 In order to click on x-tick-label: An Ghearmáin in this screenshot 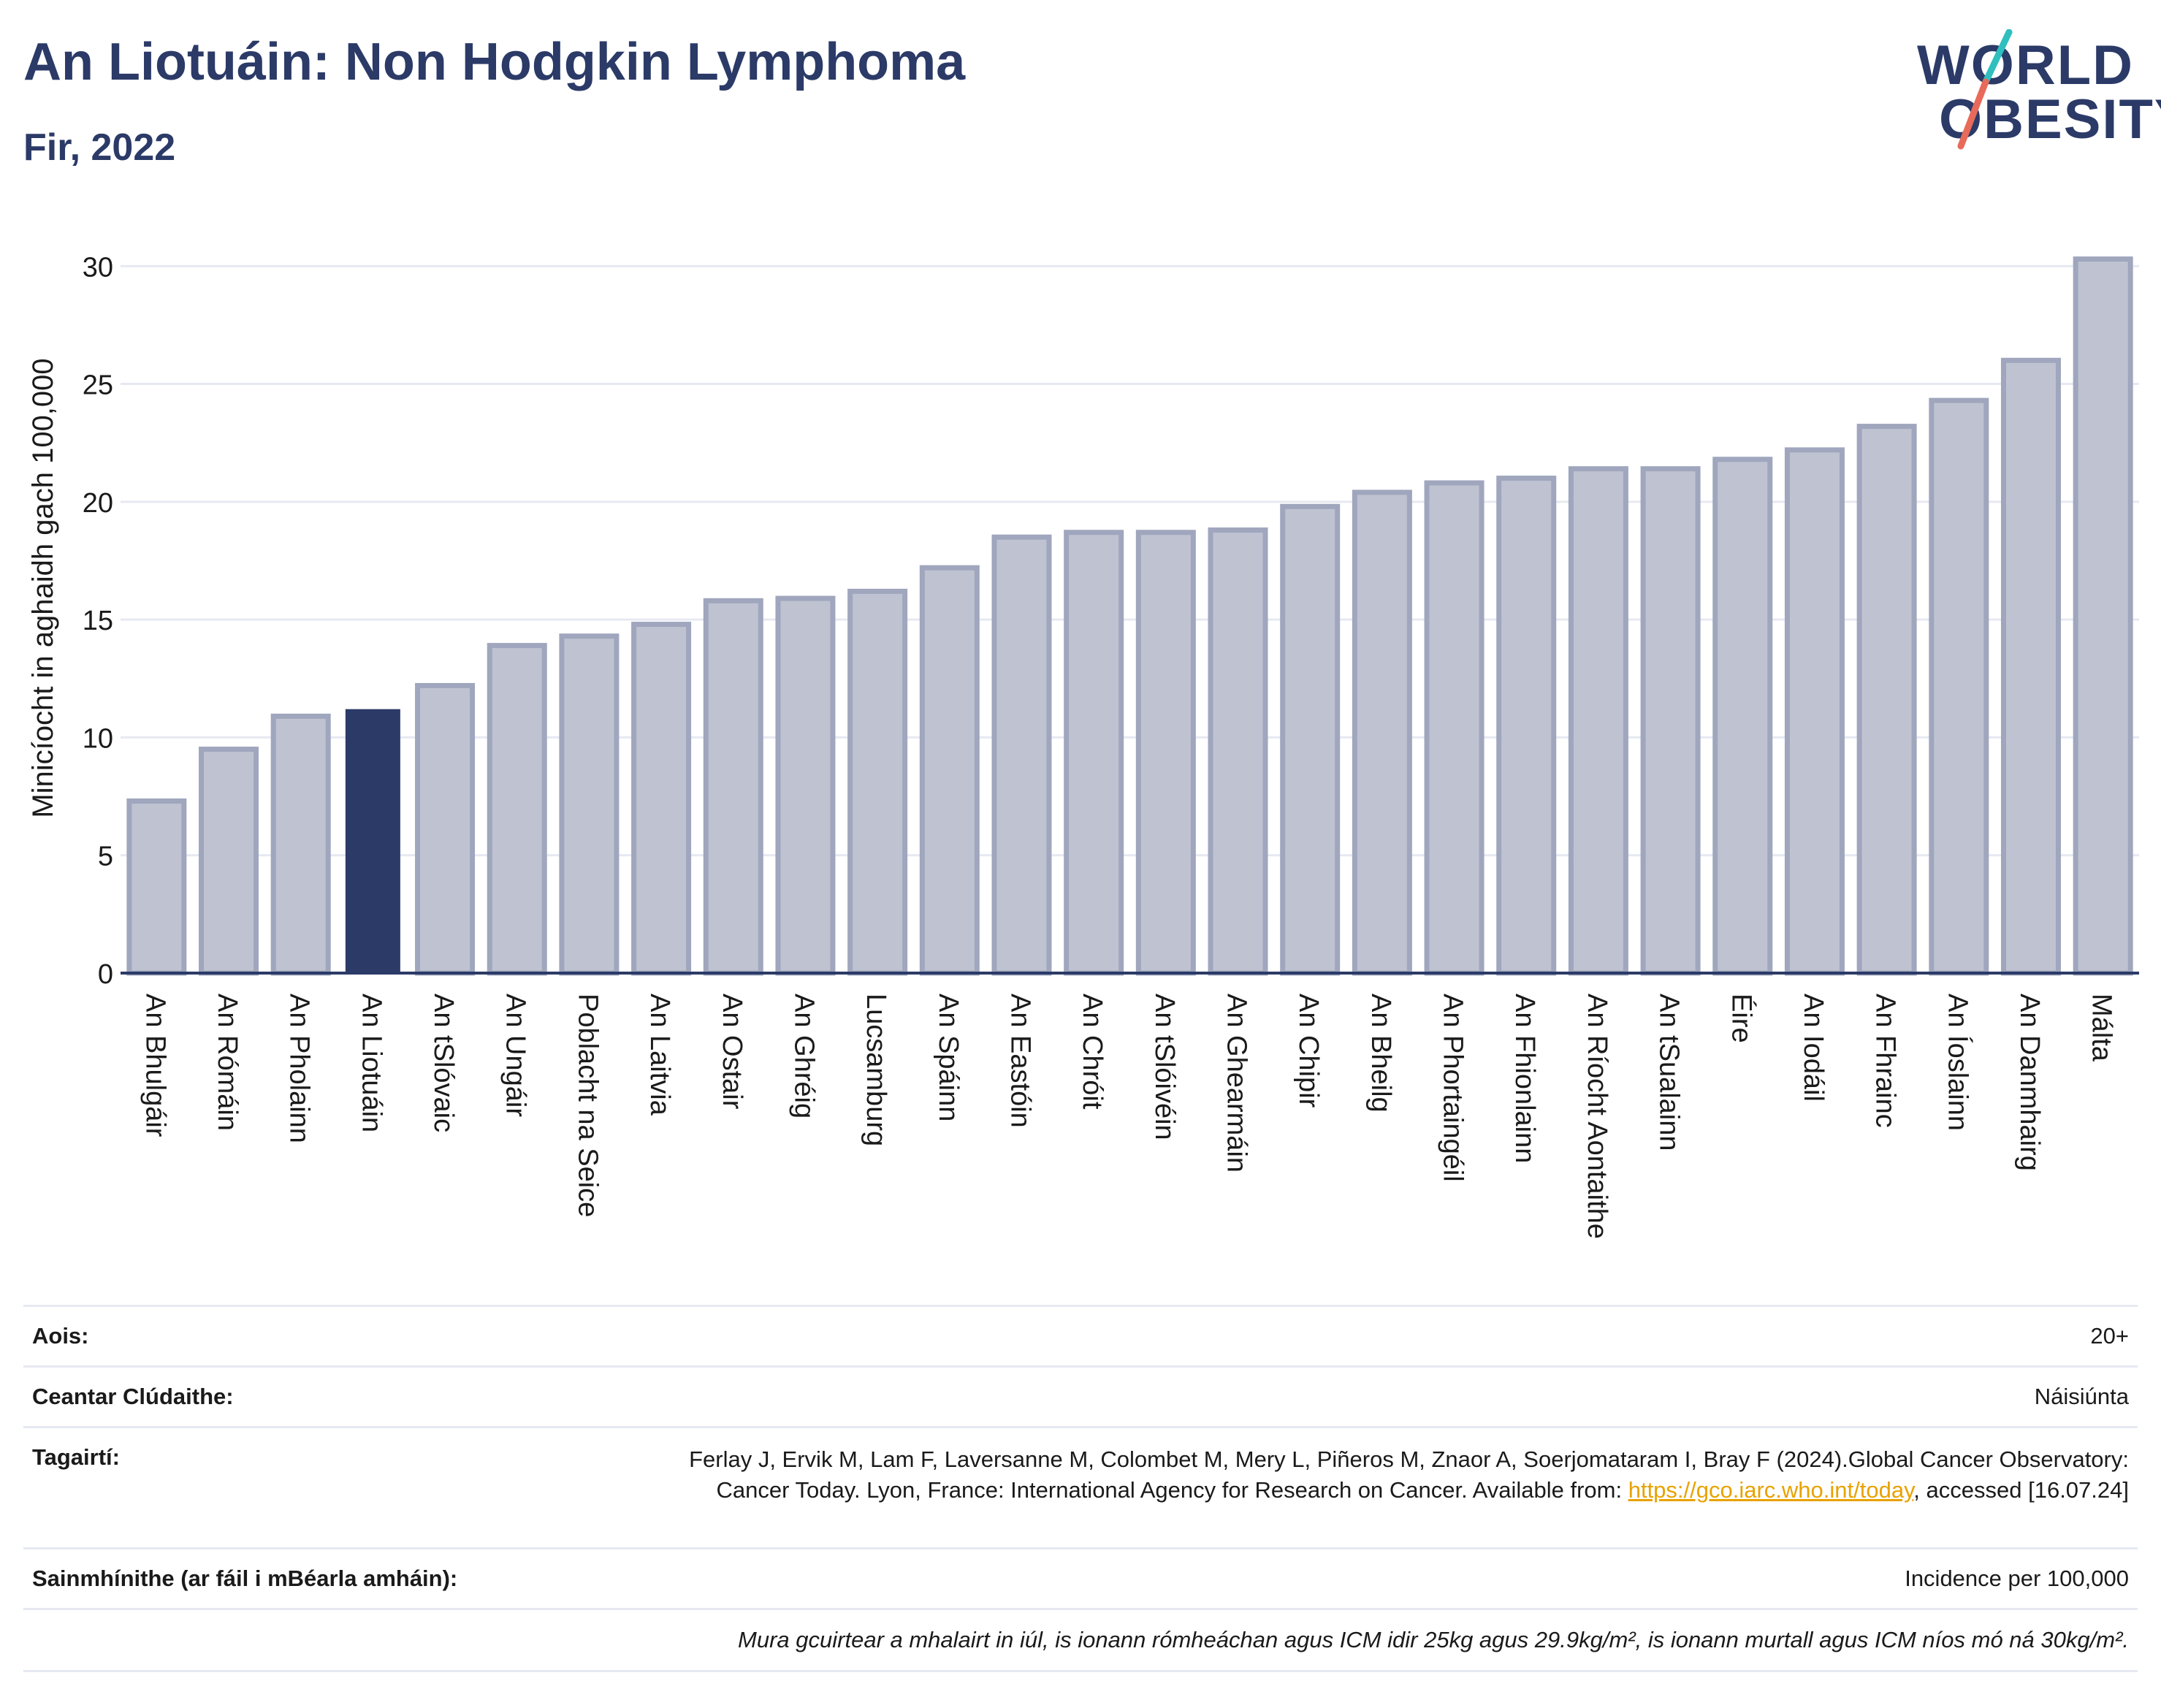, I will do `click(1236, 1083)`.